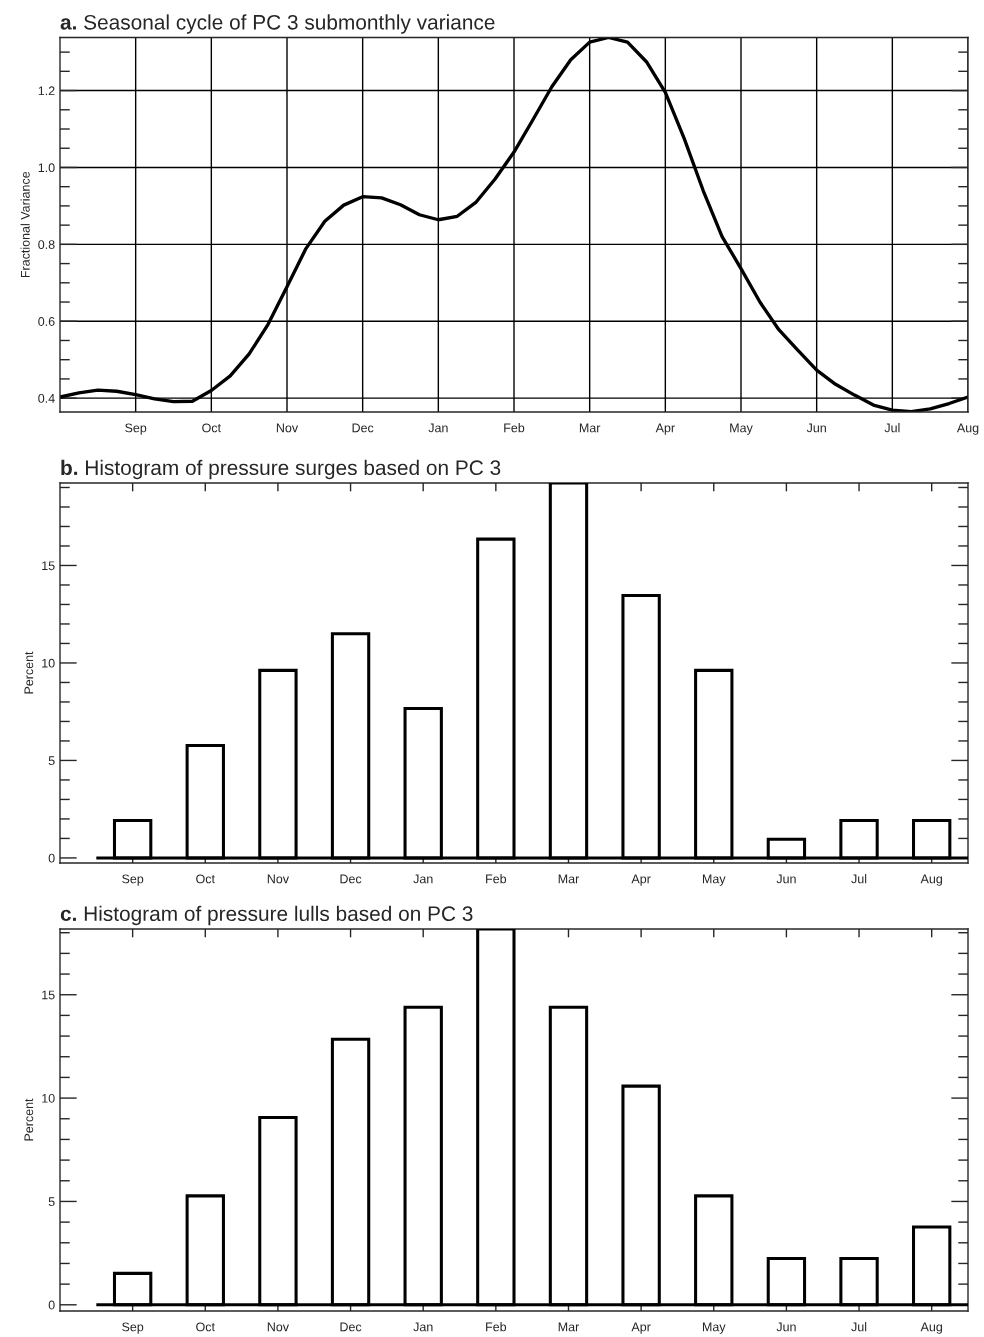 The height and width of the screenshot is (1337, 984). What do you see at coordinates (277, 24) in the screenshot?
I see `chart-title: a. Seasonal cycle of PC 3 submonthly variance` at bounding box center [277, 24].